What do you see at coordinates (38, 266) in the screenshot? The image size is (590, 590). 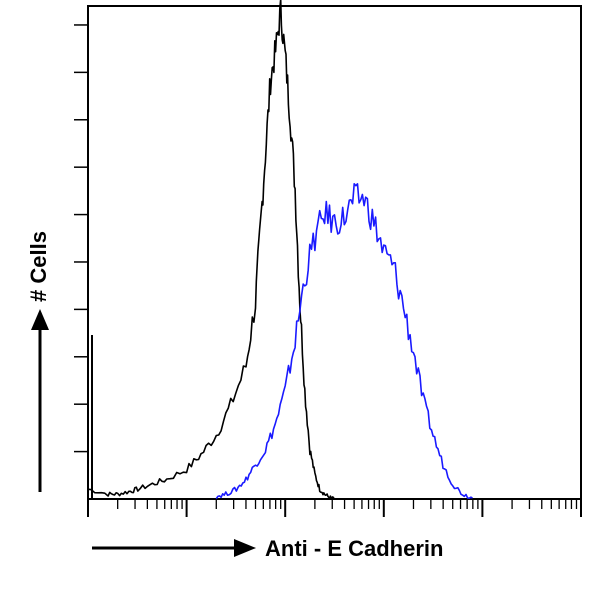 I see `y-axis-label: # Cells` at bounding box center [38, 266].